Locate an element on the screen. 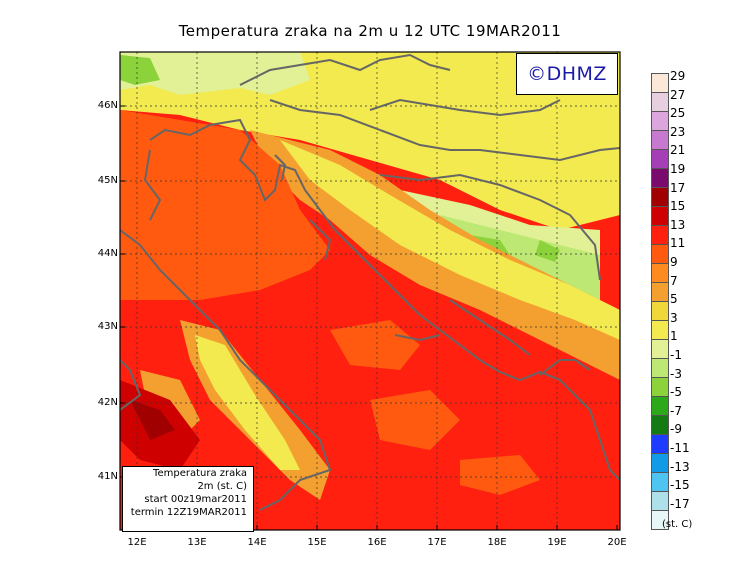  colorbar-label: -7 is located at coordinates (676, 410).